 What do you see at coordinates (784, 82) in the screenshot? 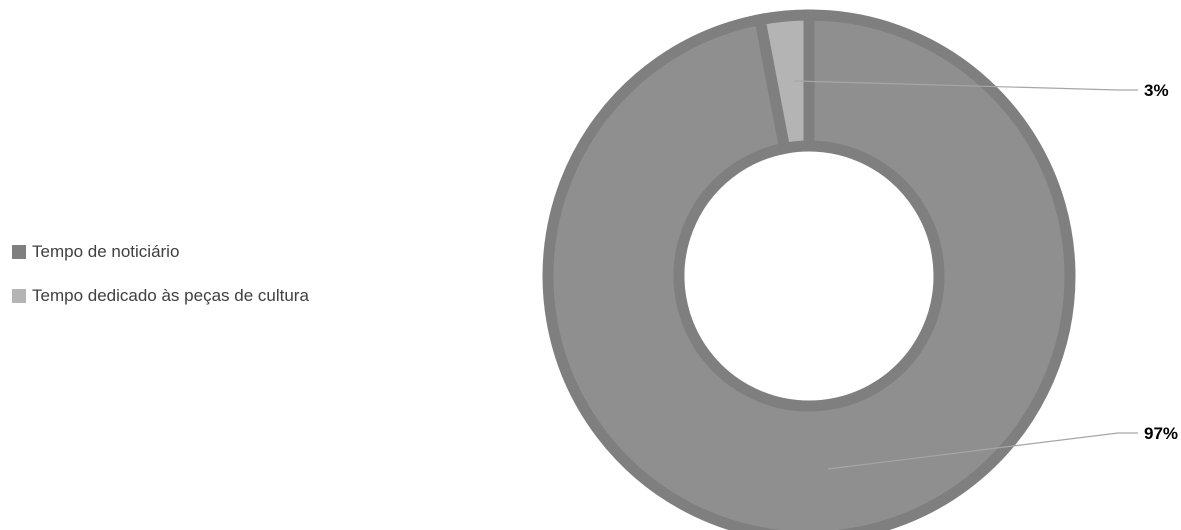
I see `slice-cultura` at bounding box center [784, 82].